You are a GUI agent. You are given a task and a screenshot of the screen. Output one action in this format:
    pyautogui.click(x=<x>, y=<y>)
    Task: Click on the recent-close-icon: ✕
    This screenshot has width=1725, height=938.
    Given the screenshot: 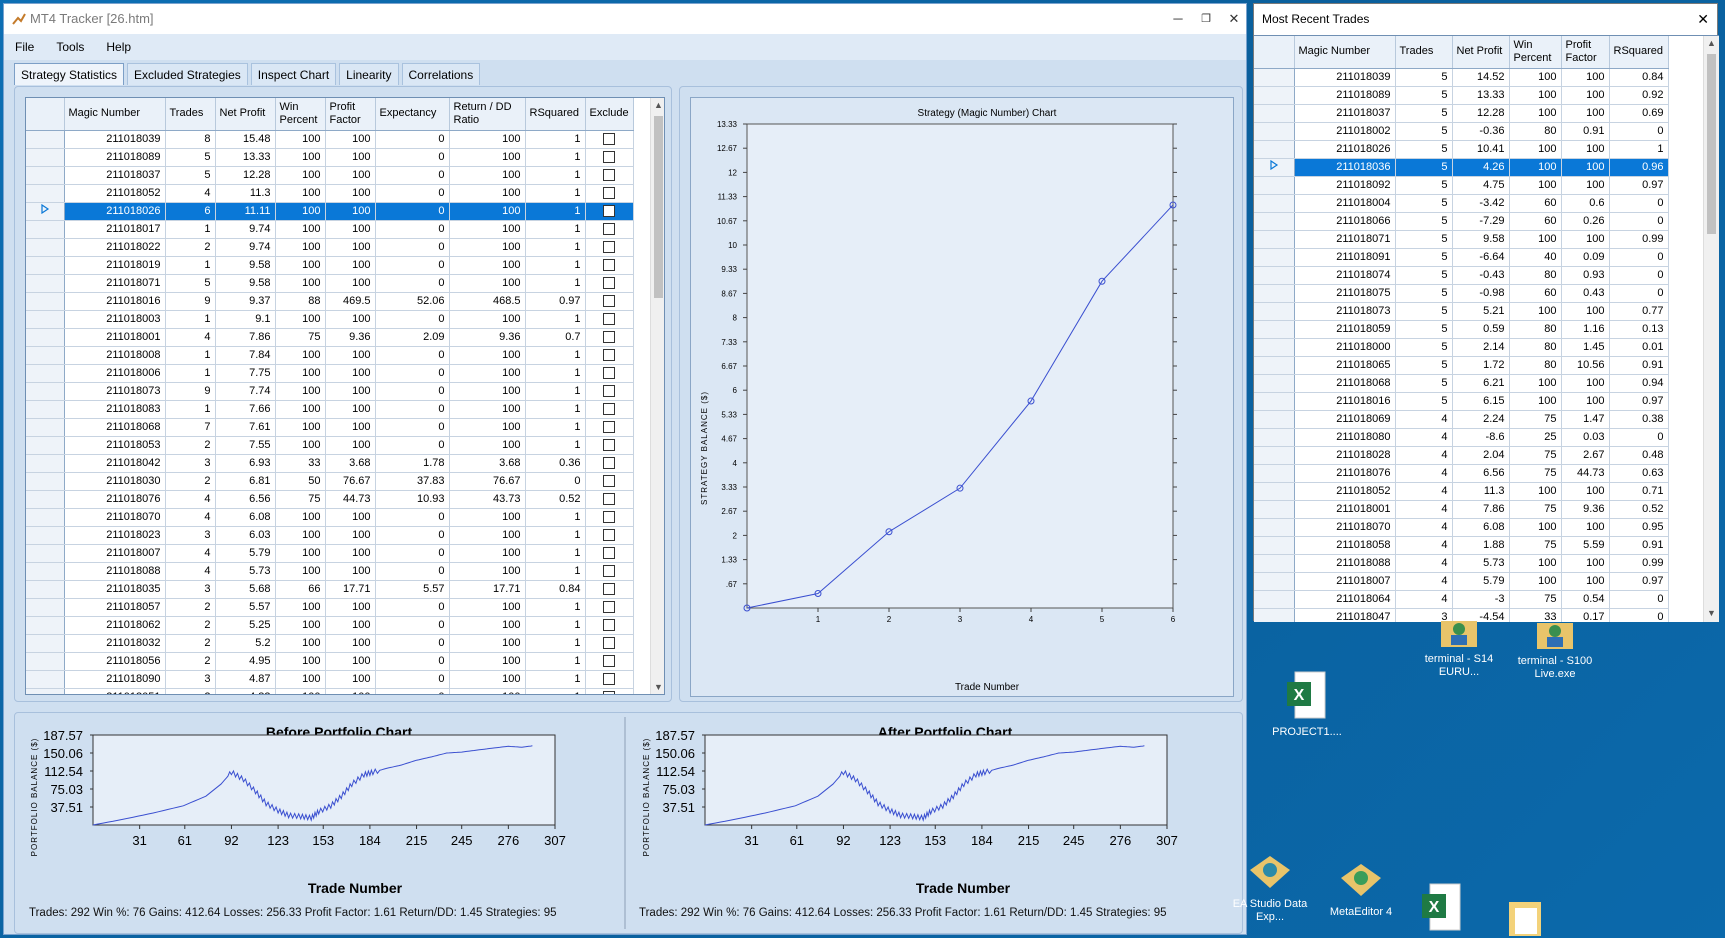 What is the action you would take?
    pyautogui.click(x=1703, y=19)
    